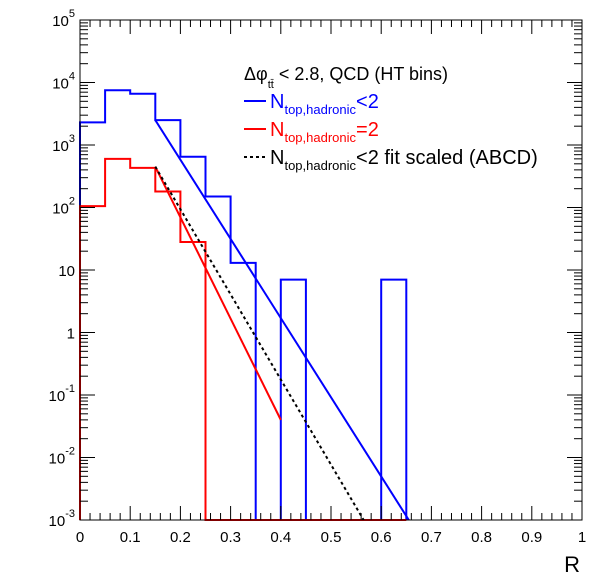 The height and width of the screenshot is (580, 600). I want to click on x-tick-label: 0.5, so click(331, 537).